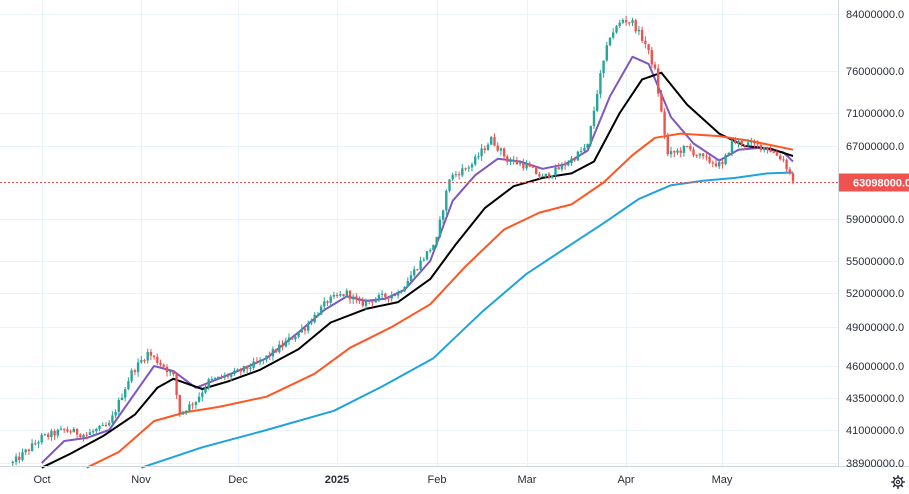  What do you see at coordinates (875, 294) in the screenshot?
I see `y-tick-label: 52000000.0` at bounding box center [875, 294].